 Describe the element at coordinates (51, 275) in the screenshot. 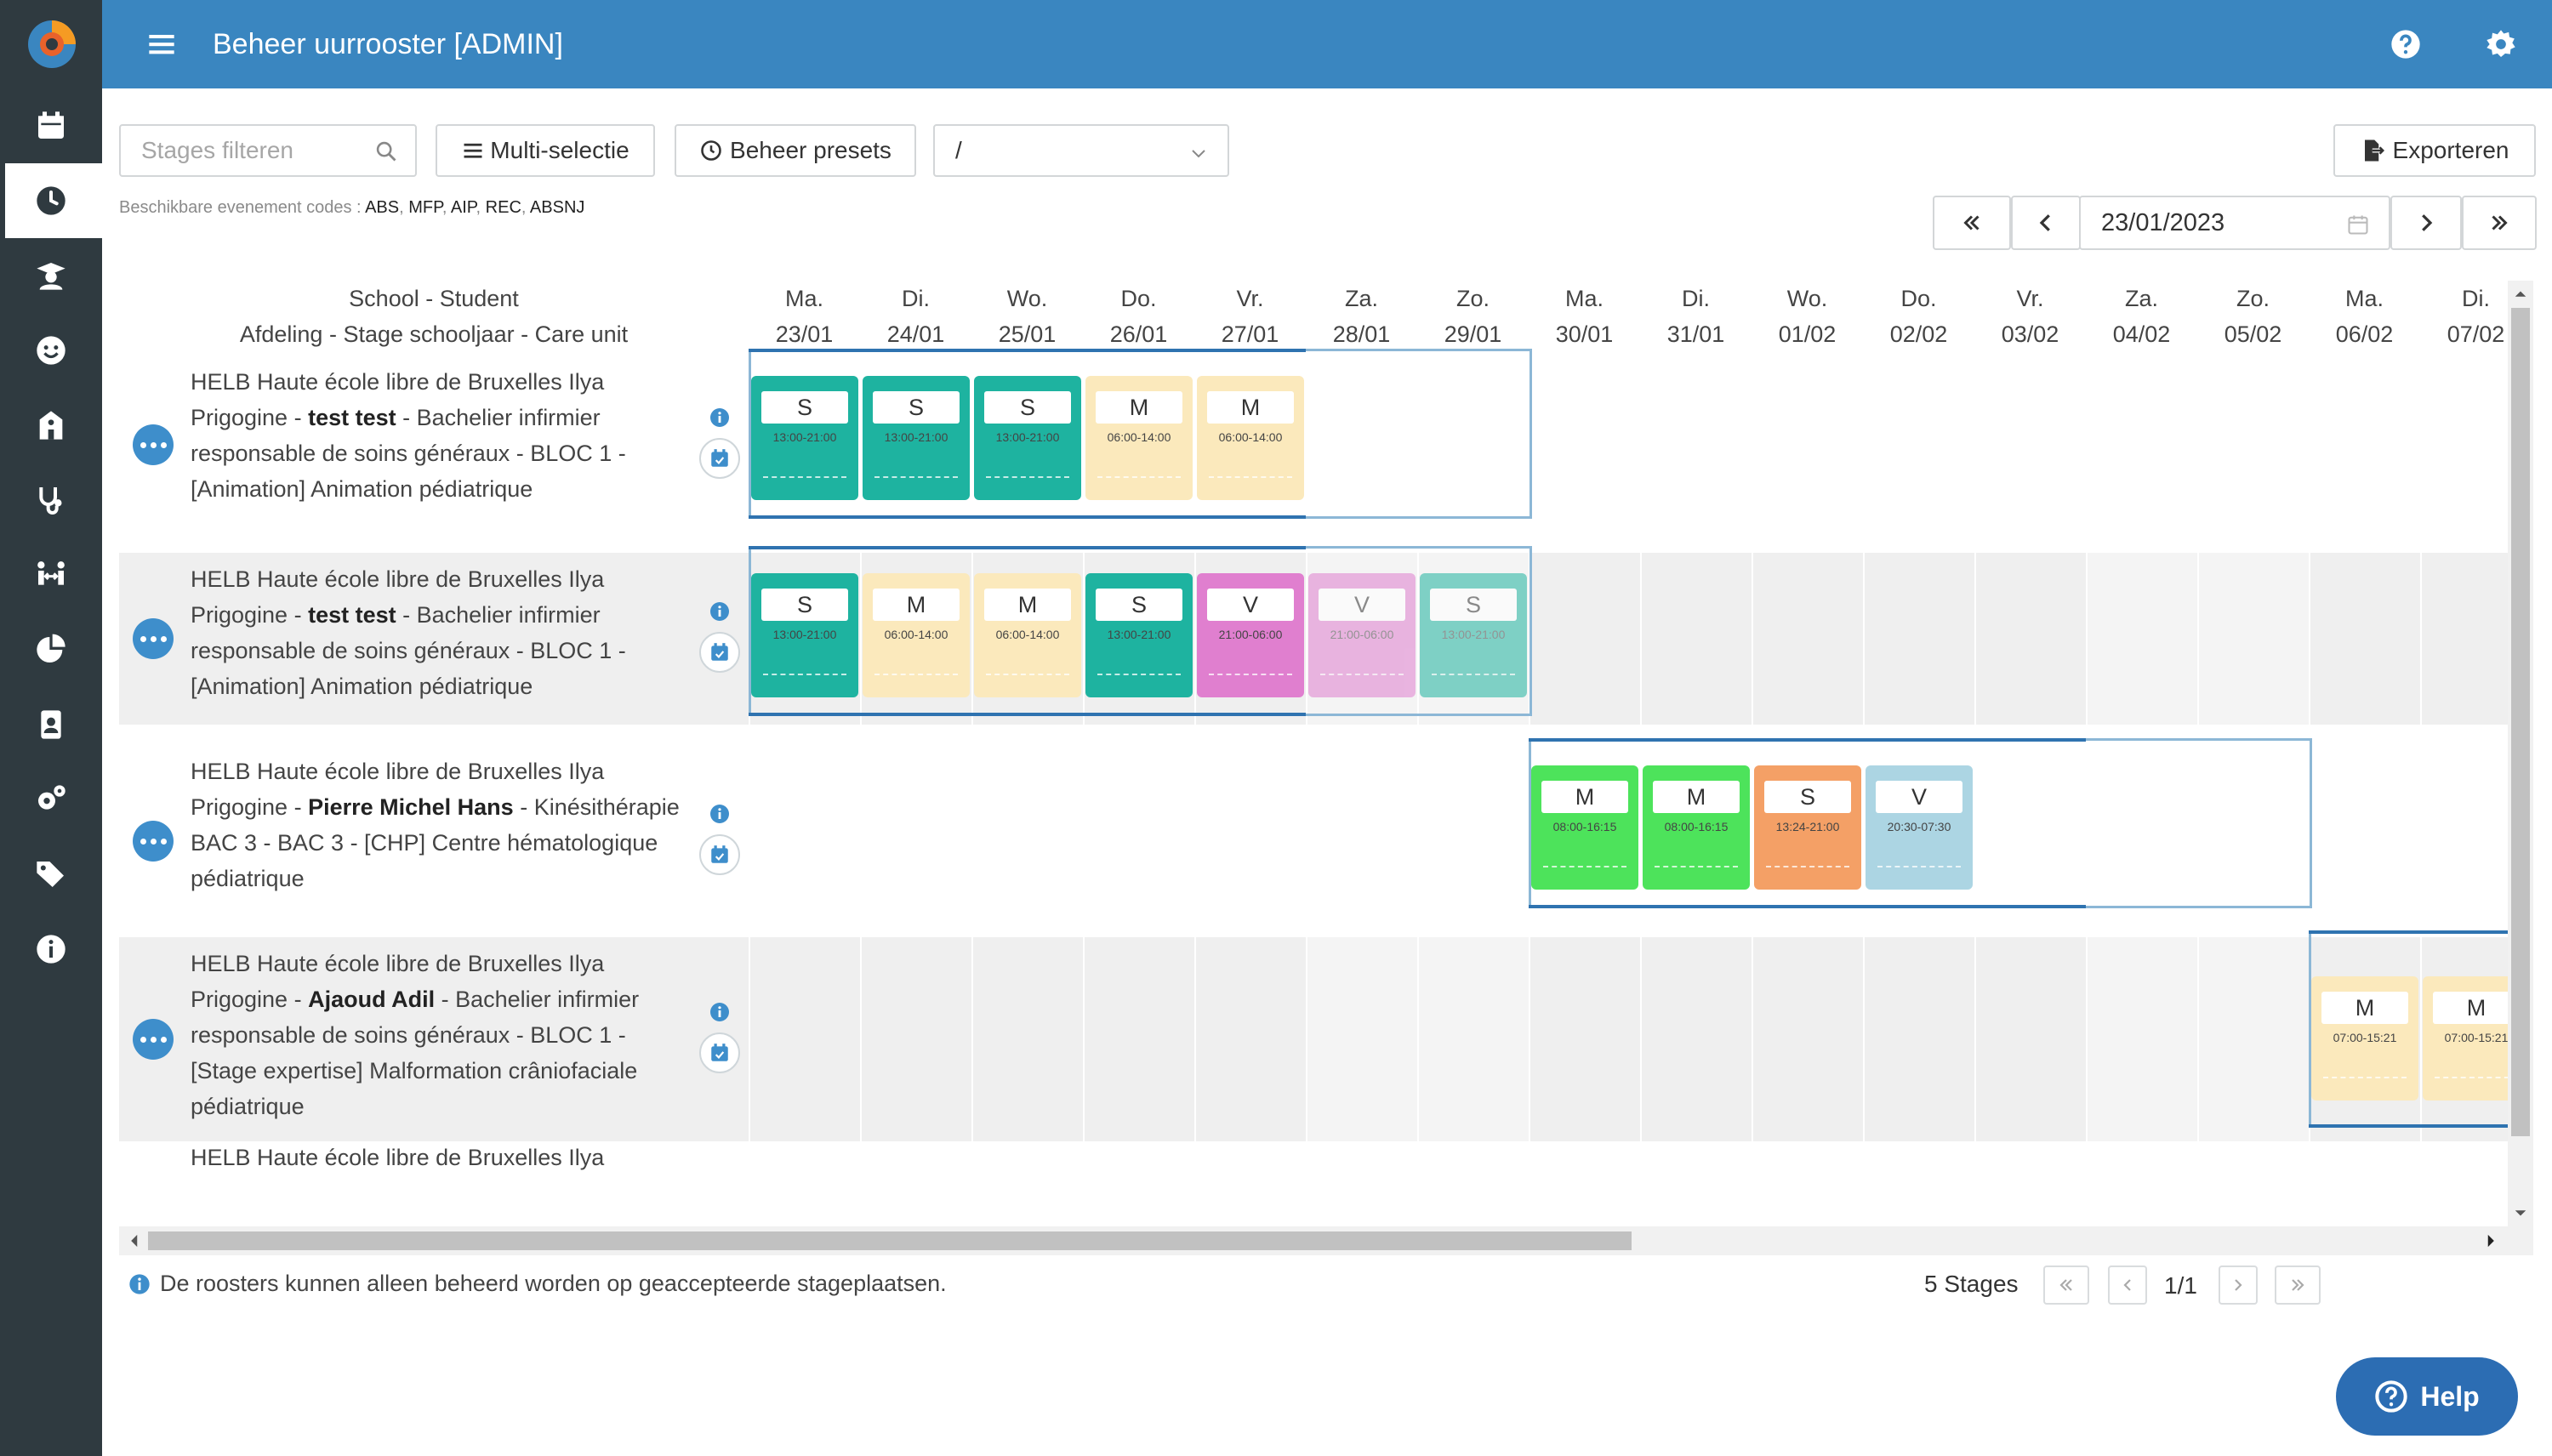

I see `sidebar-item-students` at that location.